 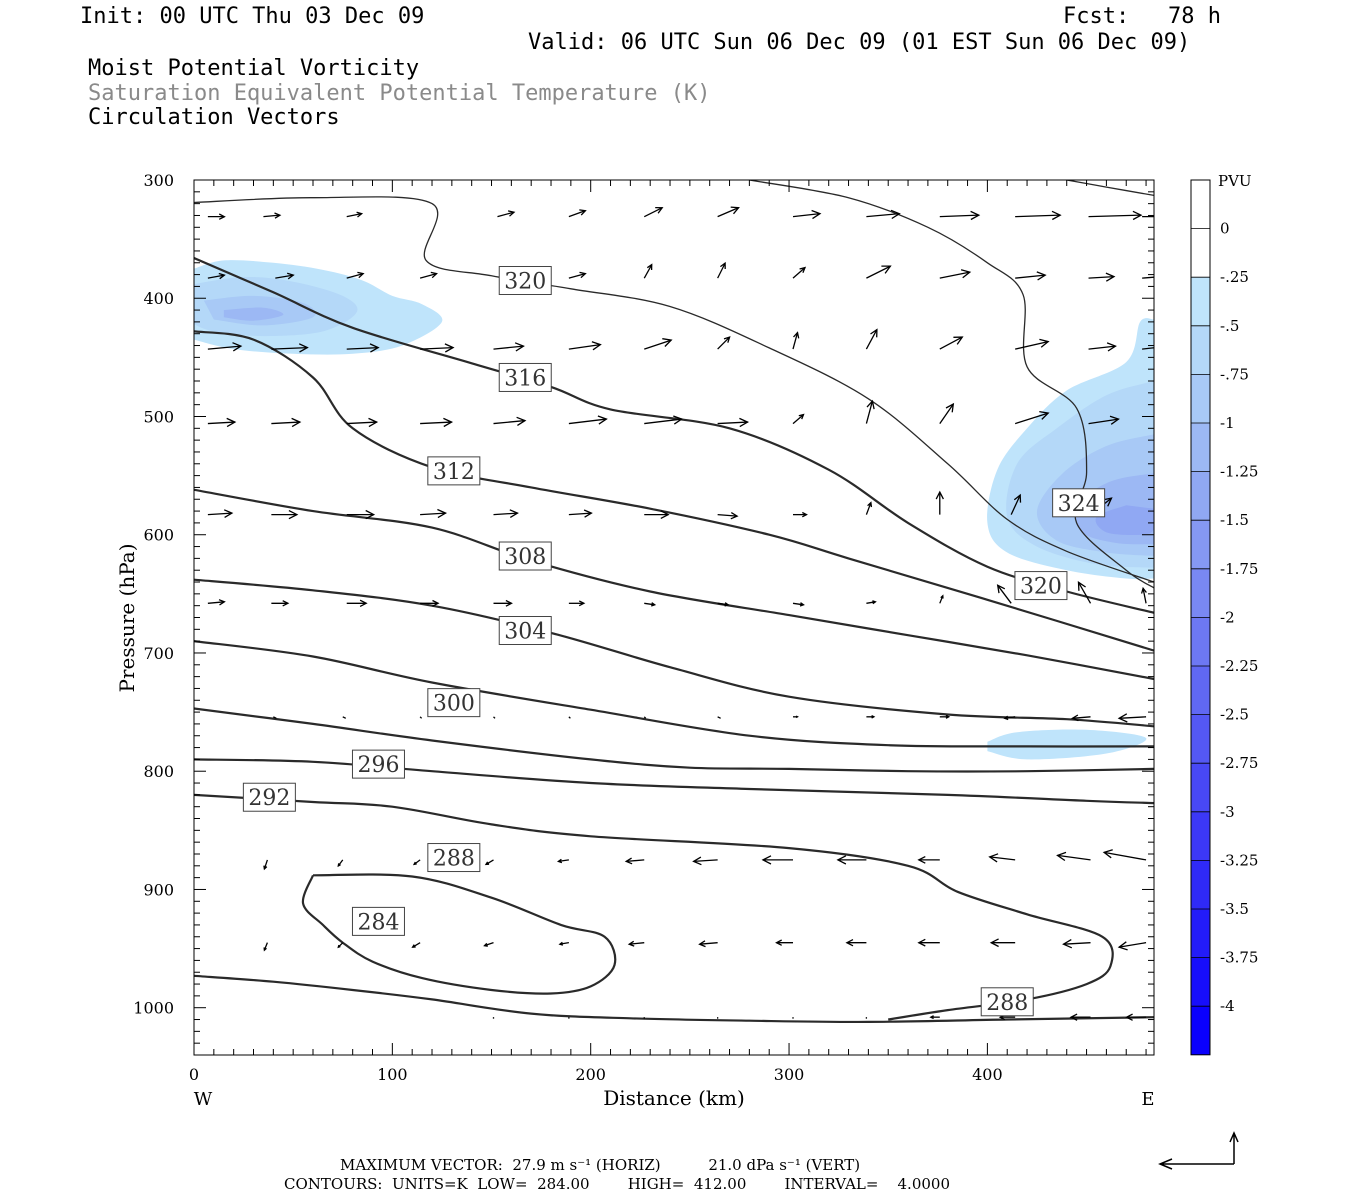 What do you see at coordinates (1198, 1150) in the screenshot?
I see `reference-vector-icon` at bounding box center [1198, 1150].